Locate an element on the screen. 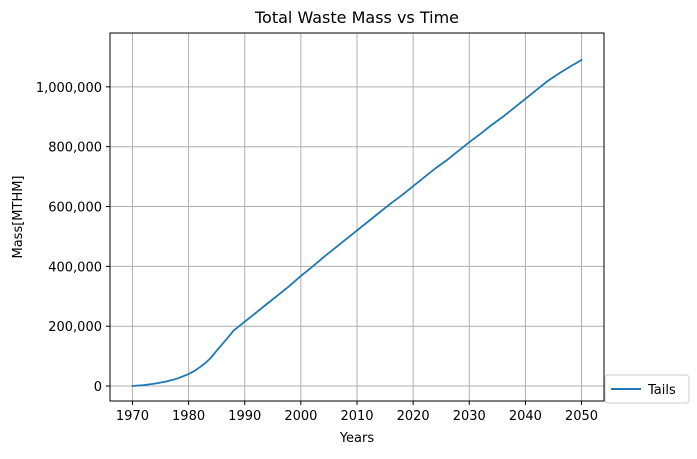 The image size is (697, 459). legend: Tails is located at coordinates (647, 389).